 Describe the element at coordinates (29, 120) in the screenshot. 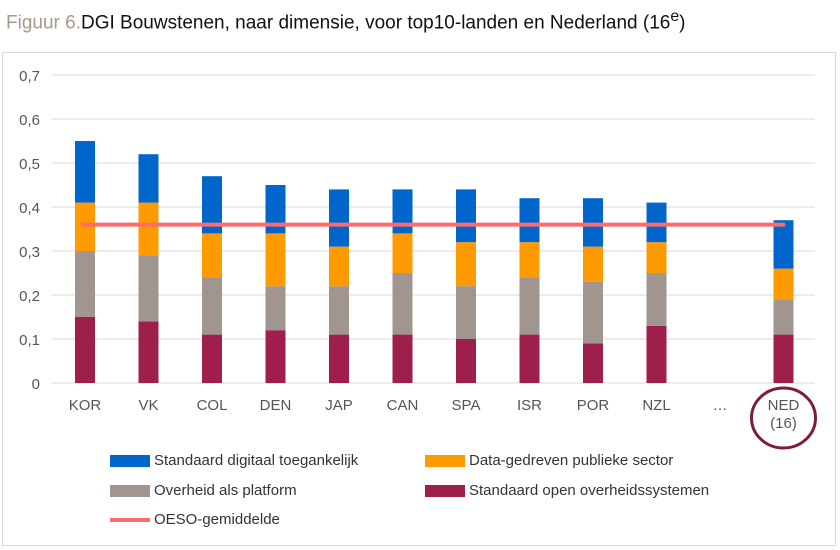

I see `y-tick-label: 0,6` at that location.